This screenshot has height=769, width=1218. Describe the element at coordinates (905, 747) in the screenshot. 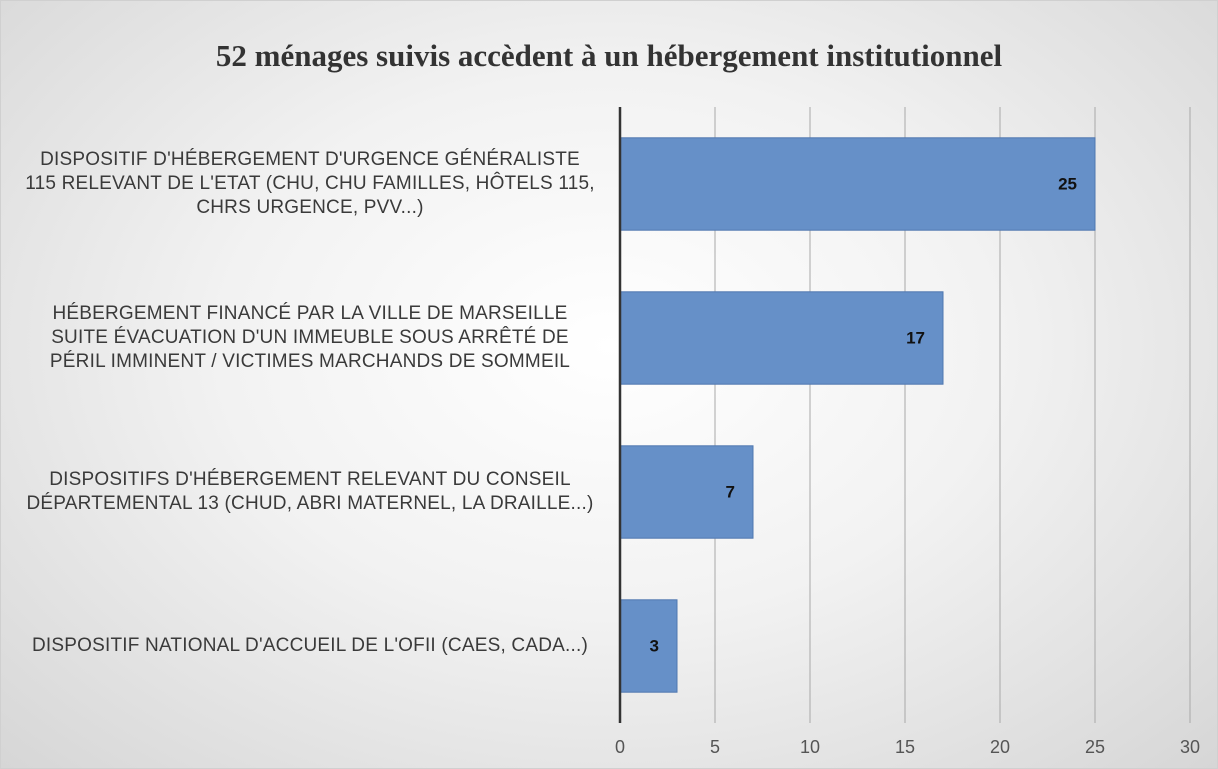

I see `x-tick-label: 15` at that location.